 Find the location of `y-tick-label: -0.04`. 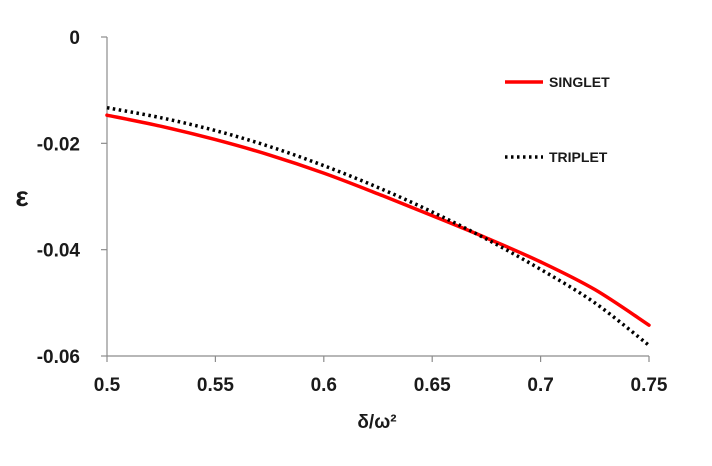

y-tick-label: -0.04 is located at coordinates (59, 251).